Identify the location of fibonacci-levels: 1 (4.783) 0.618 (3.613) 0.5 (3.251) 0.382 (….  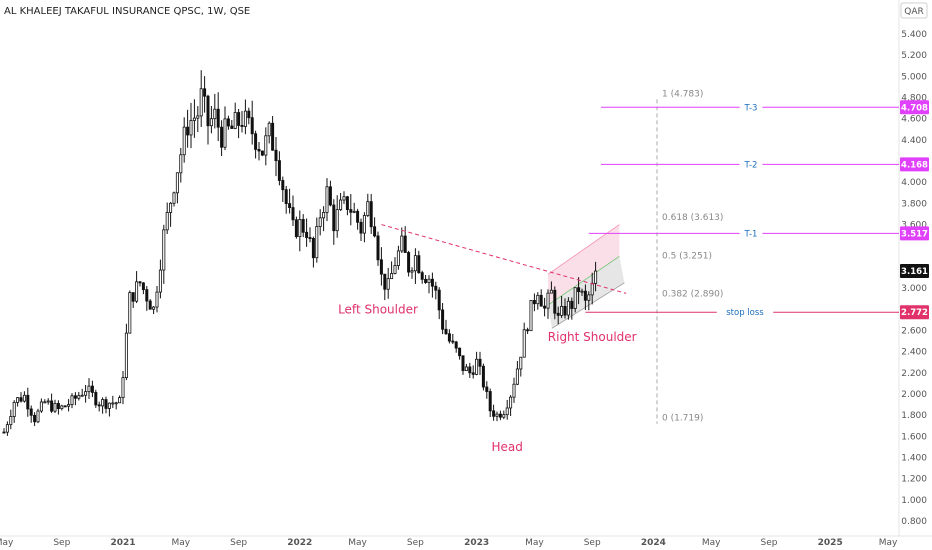
(692, 256).